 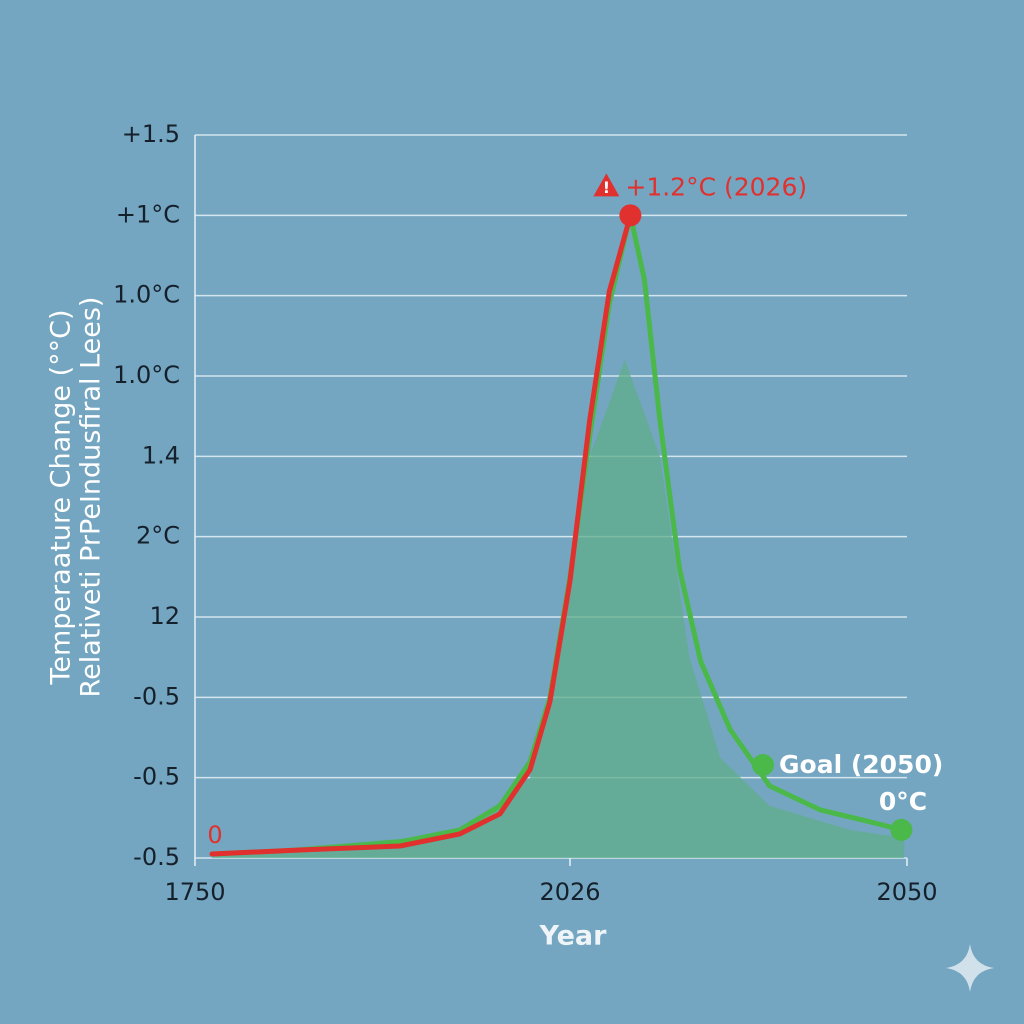 What do you see at coordinates (61, 497) in the screenshot?
I see `y-label-line: Temperaature Change (°°C)` at bounding box center [61, 497].